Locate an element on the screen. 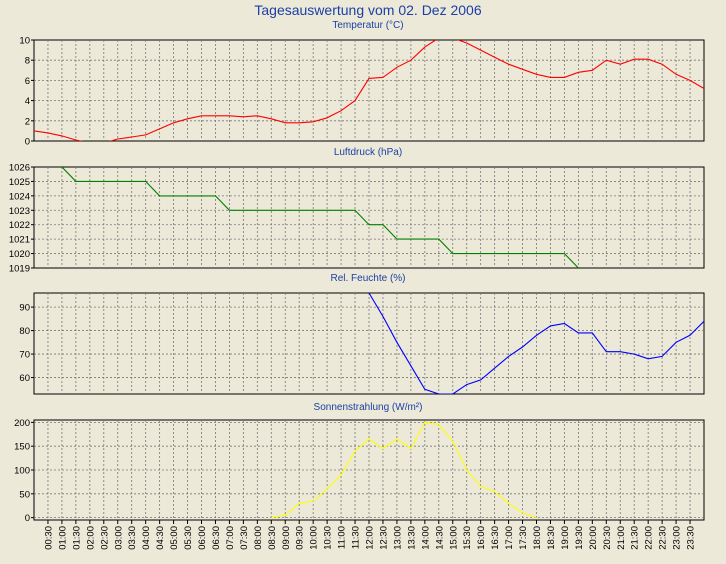 The image size is (726, 564). x-tick-label: 16:00 is located at coordinates (481, 538).